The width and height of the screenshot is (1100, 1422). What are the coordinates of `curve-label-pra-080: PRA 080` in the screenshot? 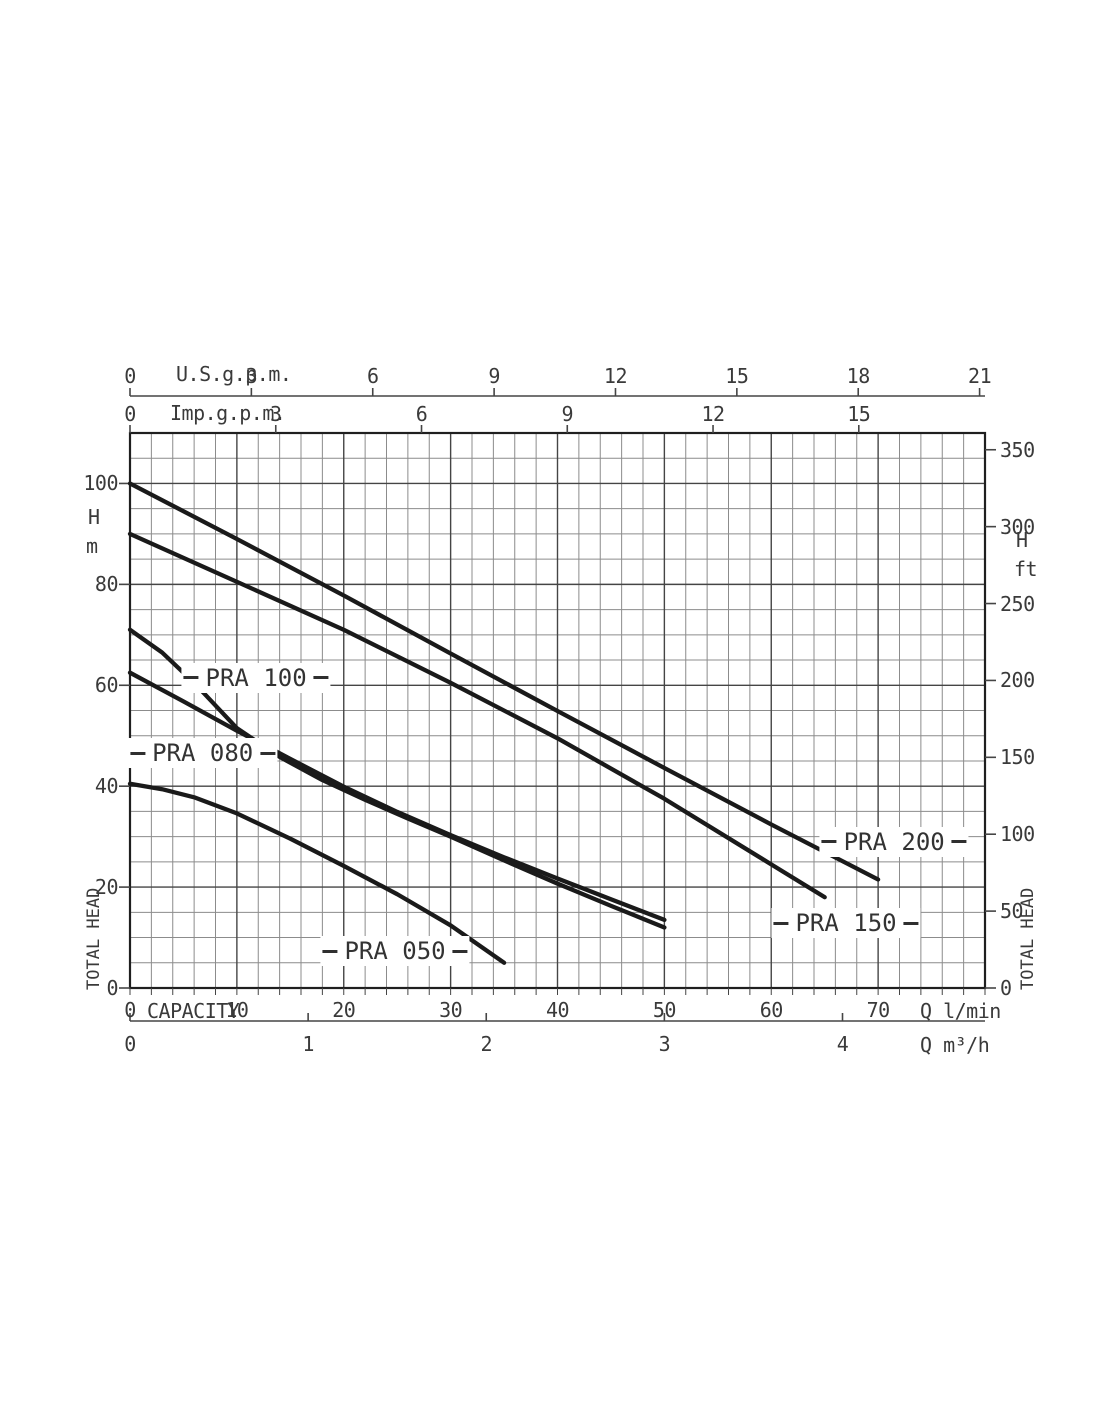 It's located at (203, 753).